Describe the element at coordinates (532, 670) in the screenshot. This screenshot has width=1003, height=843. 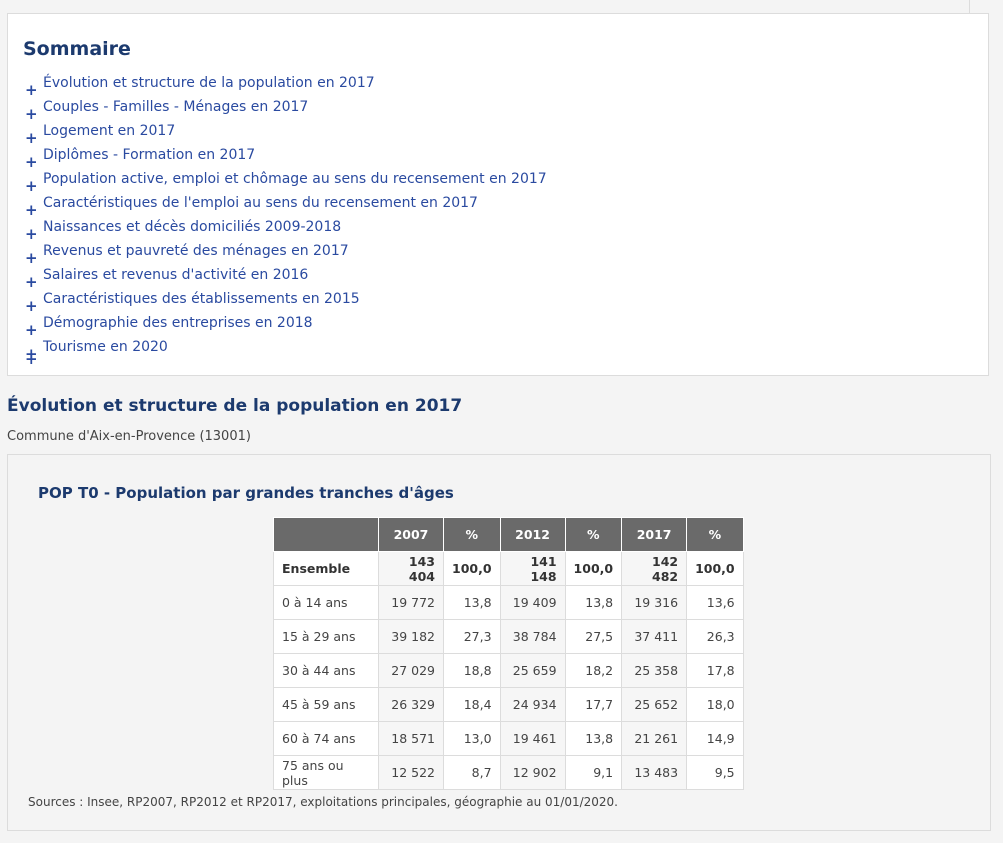
I see `table-cell: 25 659` at that location.